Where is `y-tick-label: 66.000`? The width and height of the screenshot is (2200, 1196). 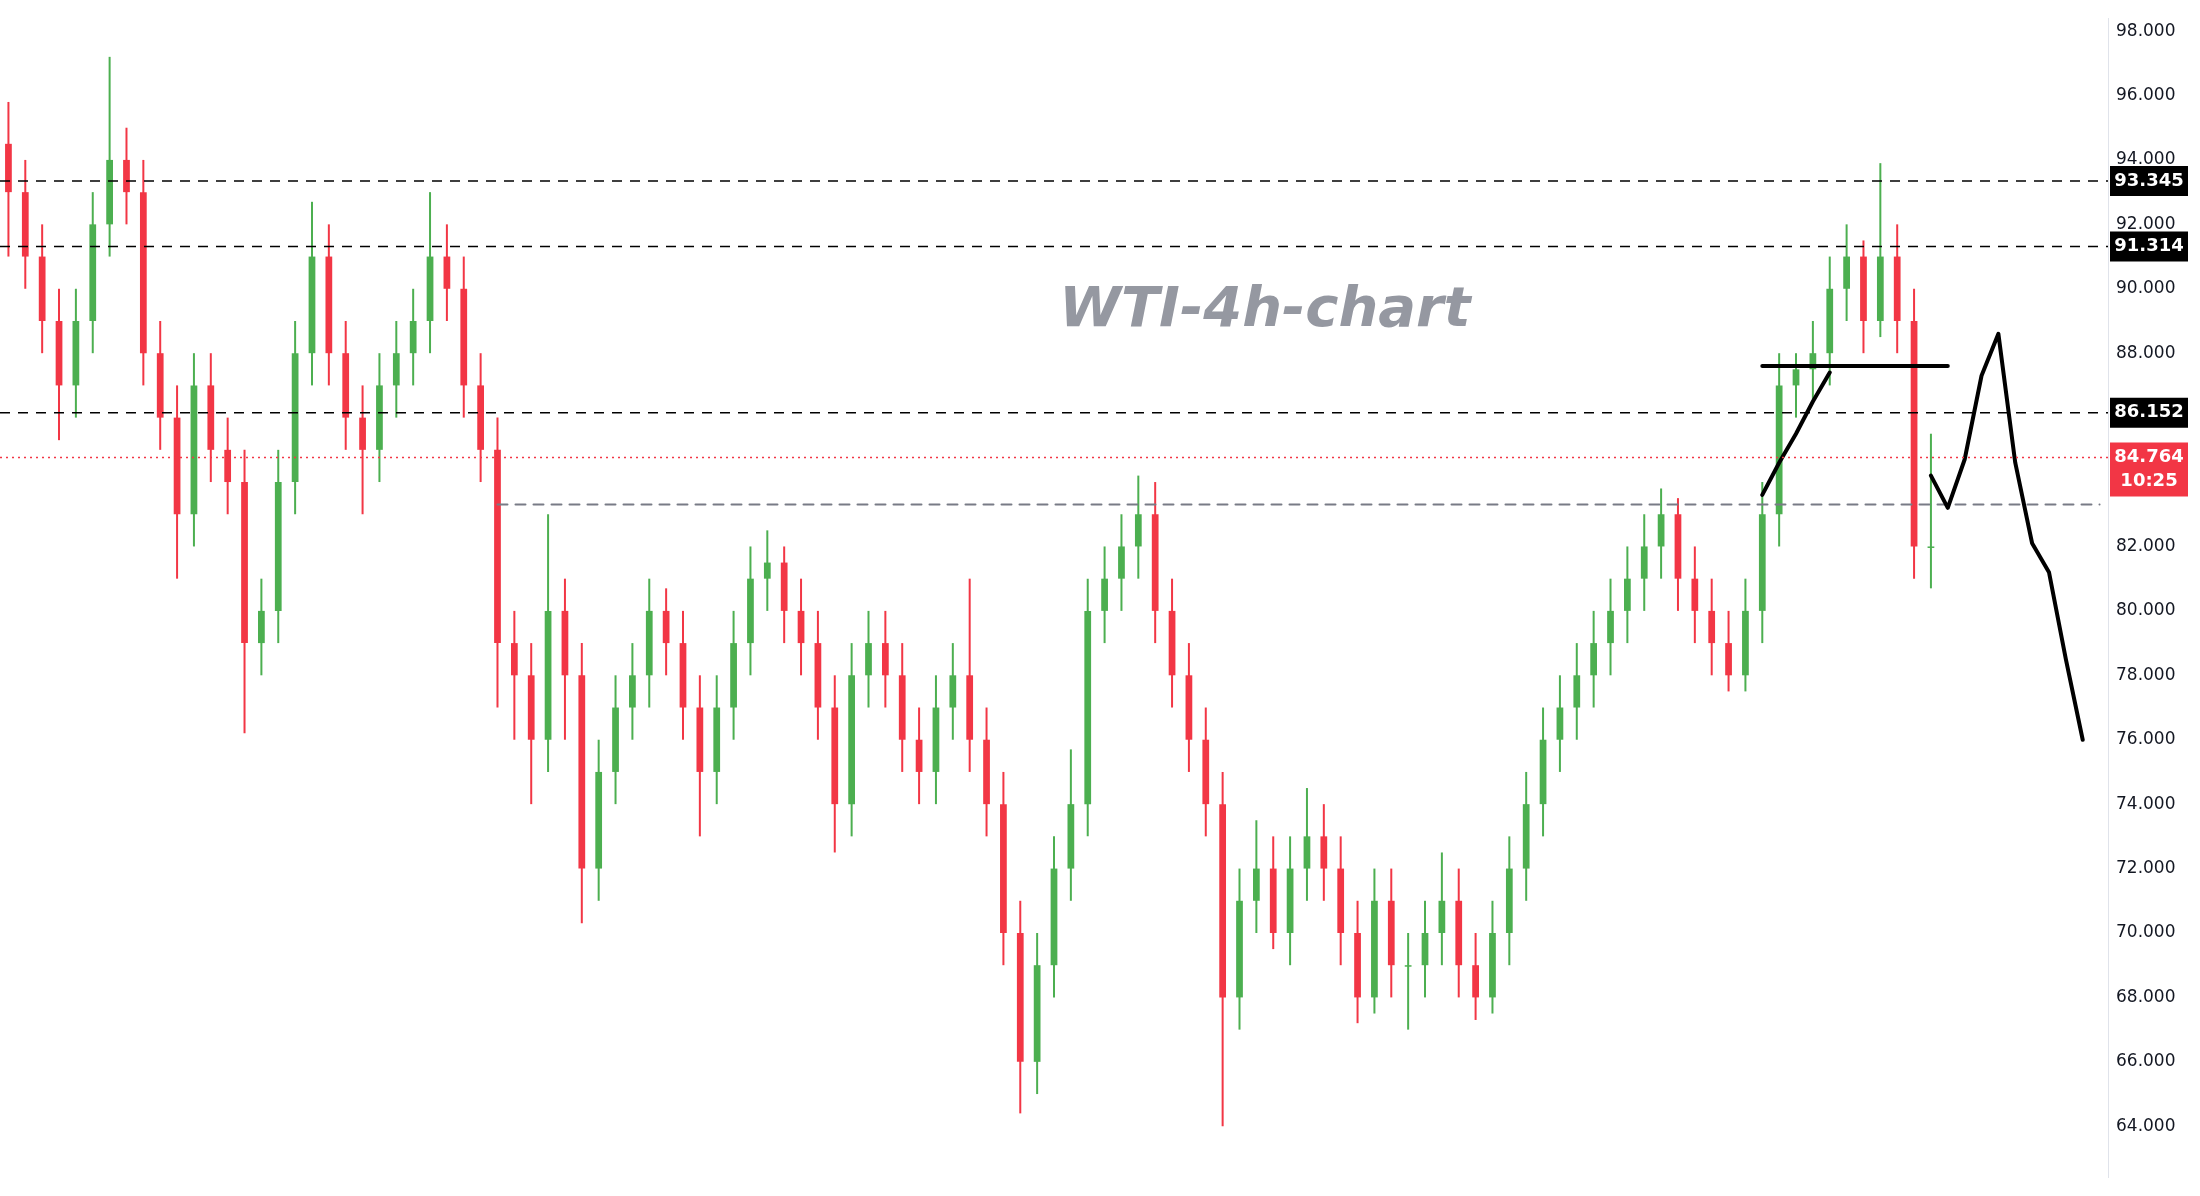
y-tick-label: 66.000 is located at coordinates (2146, 1060).